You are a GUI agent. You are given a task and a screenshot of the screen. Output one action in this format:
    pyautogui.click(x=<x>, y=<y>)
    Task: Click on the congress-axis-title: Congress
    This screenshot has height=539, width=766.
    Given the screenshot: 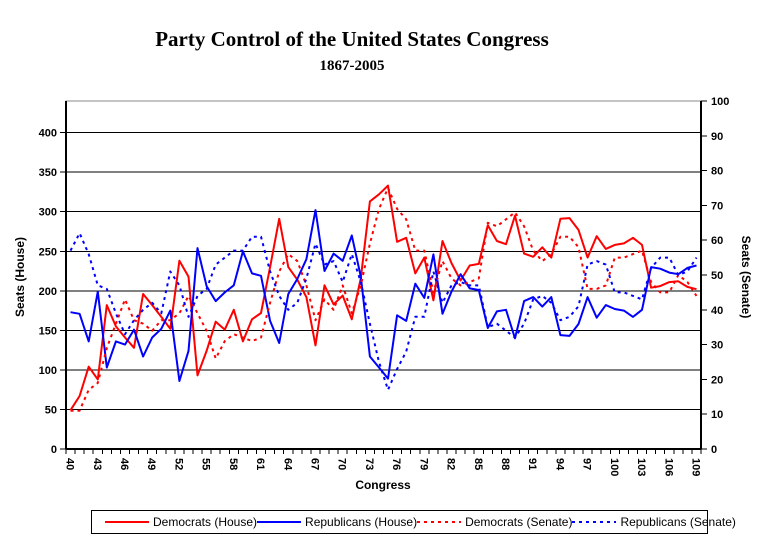 What is the action you would take?
    pyautogui.click(x=383, y=485)
    